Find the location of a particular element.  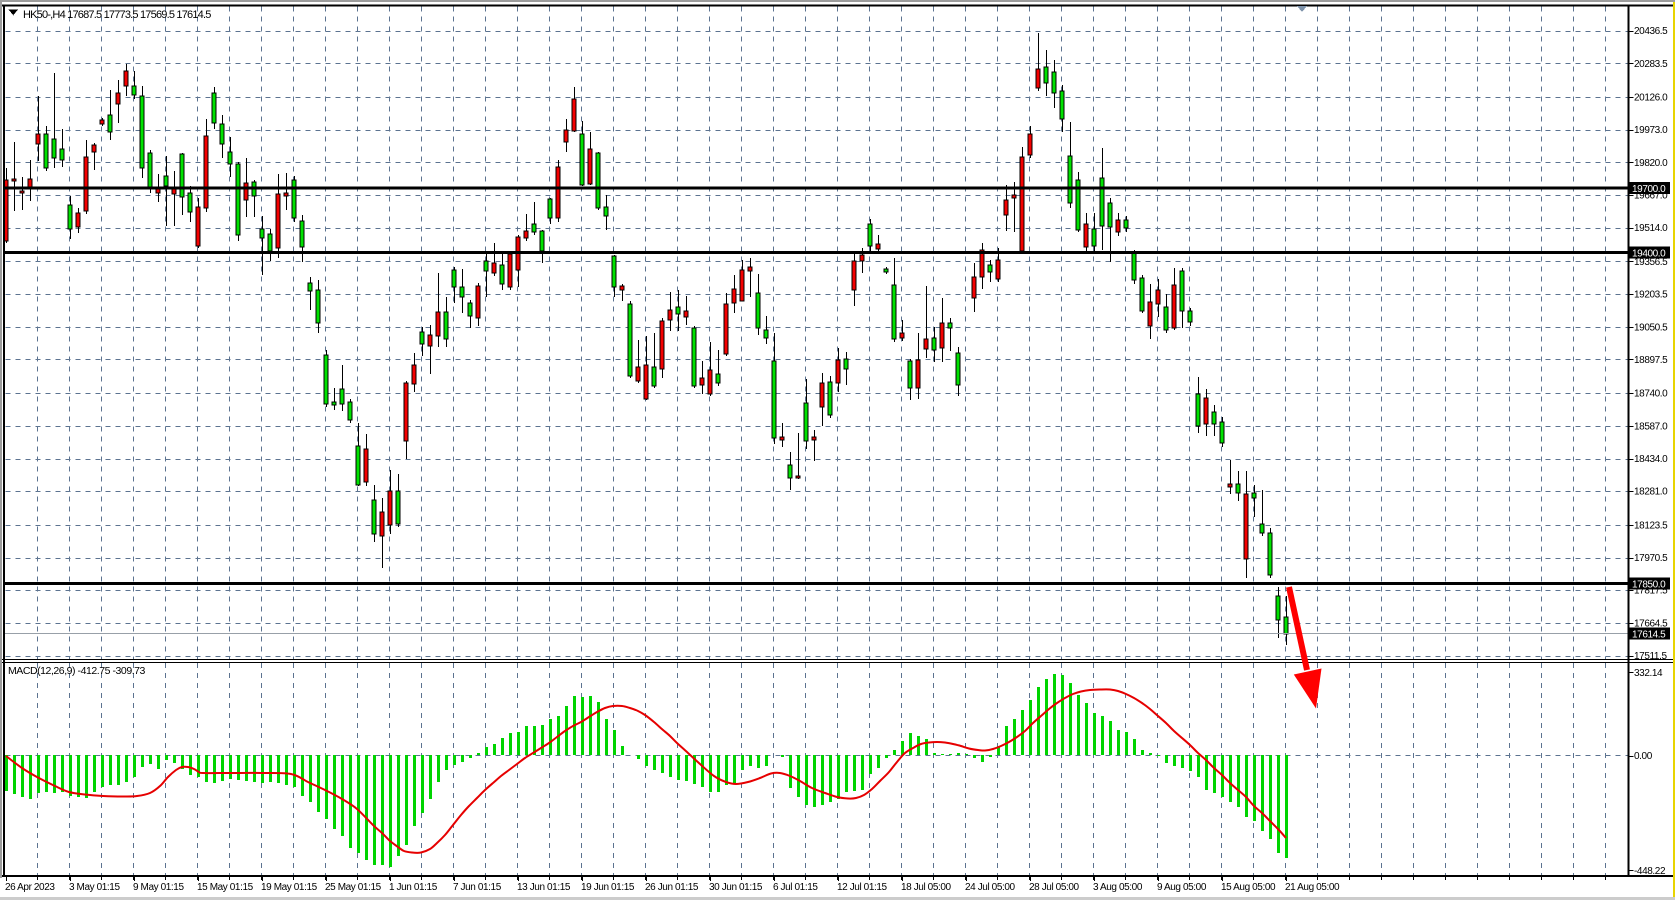

svg-text: 3 Aug 05:00 is located at coordinates (1118, 887).